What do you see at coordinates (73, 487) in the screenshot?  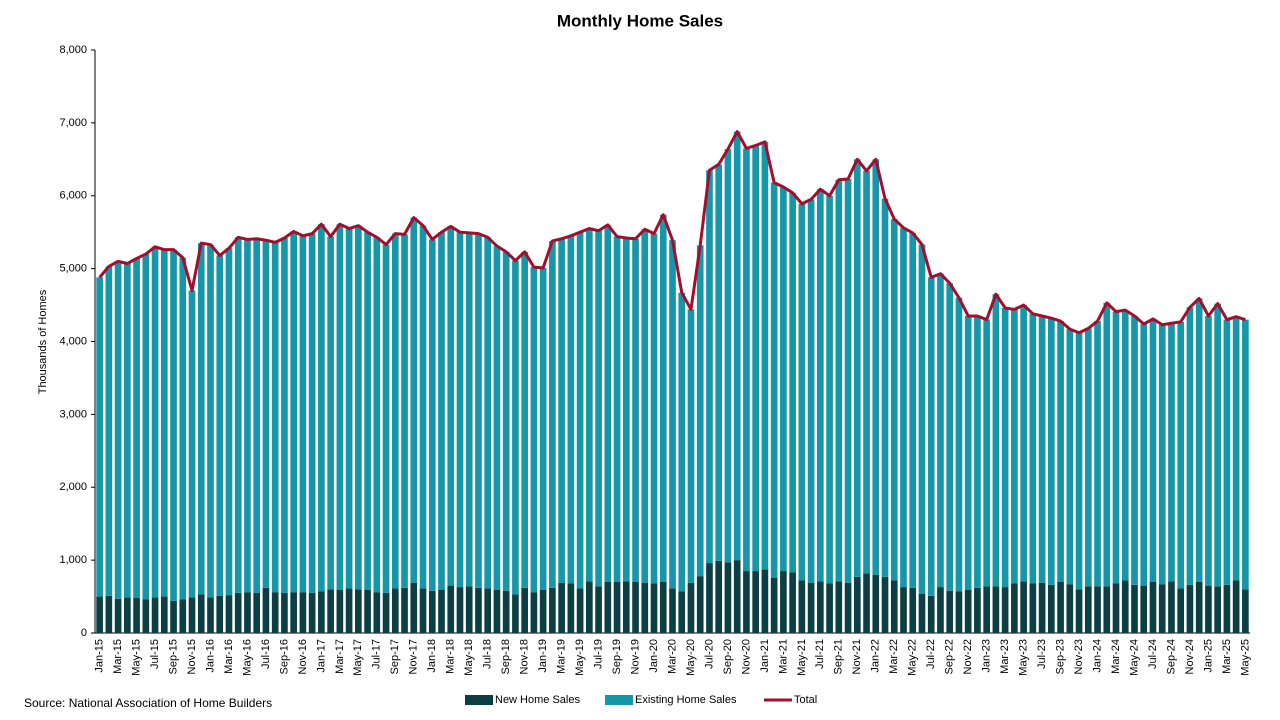 I see `y-tick-label: 2,000` at bounding box center [73, 487].